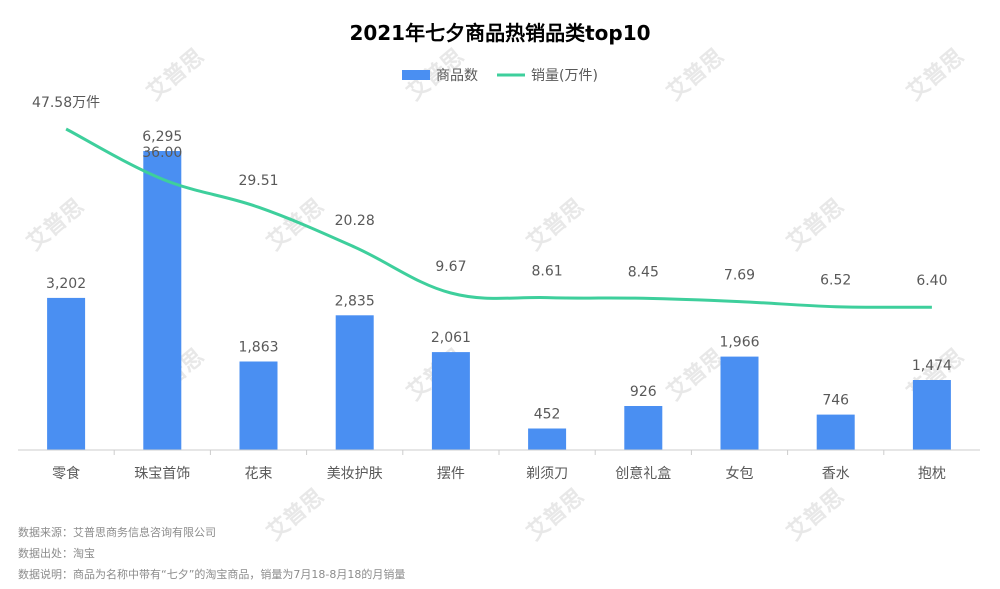  I want to click on x-tick-label: 创意礼盒, so click(643, 473).